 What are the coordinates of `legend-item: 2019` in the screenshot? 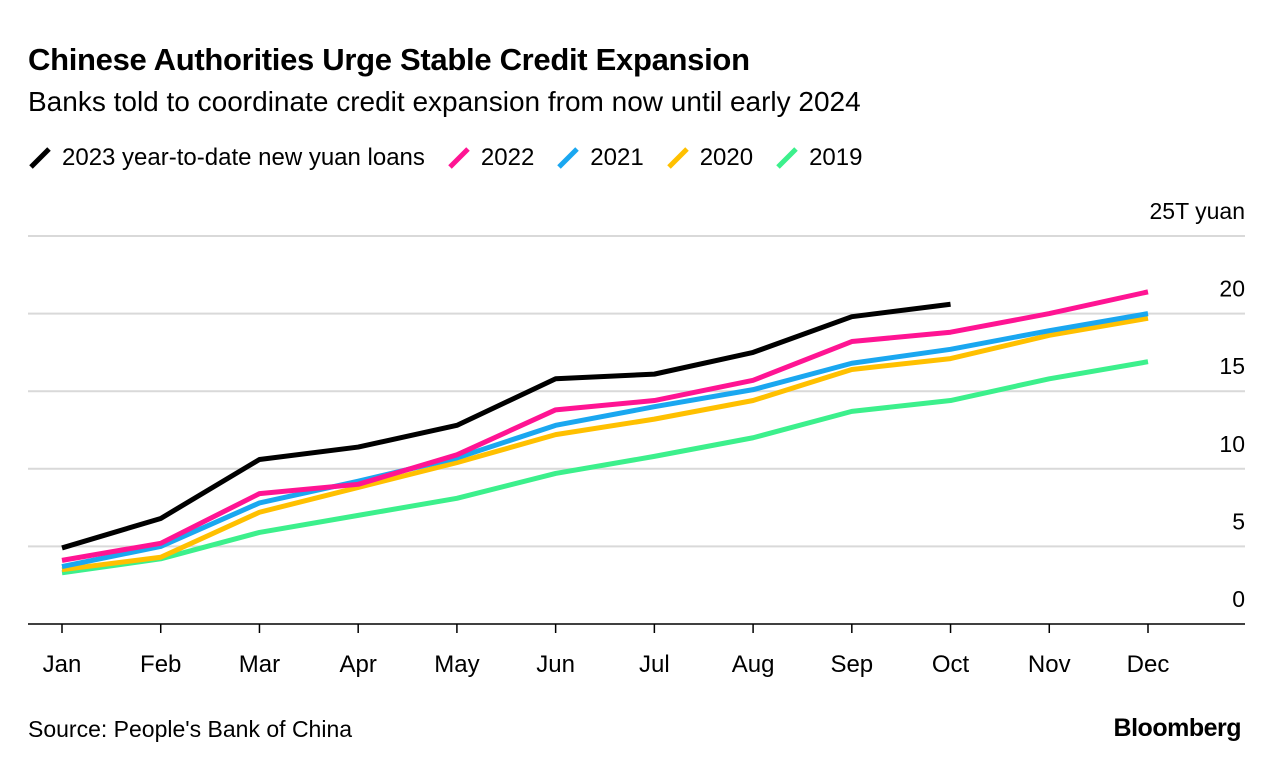 It's located at (818, 158).